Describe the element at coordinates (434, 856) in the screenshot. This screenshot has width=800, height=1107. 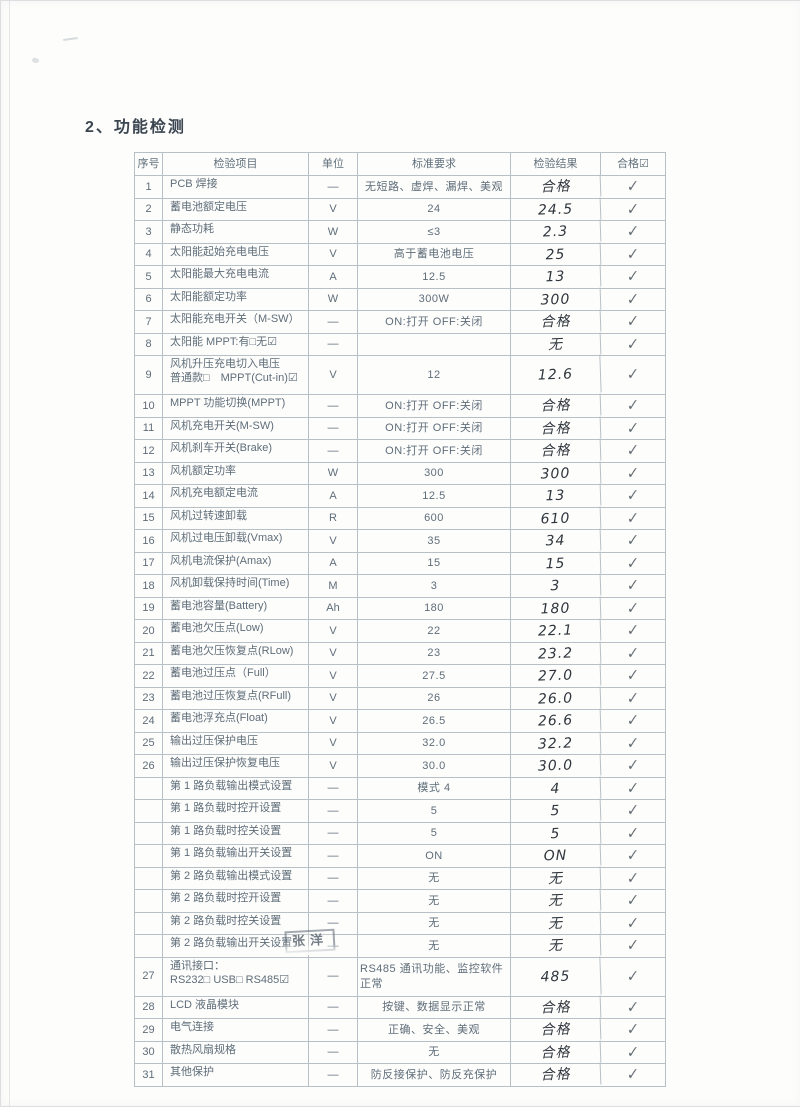
I see `cell-standard: ON` at that location.